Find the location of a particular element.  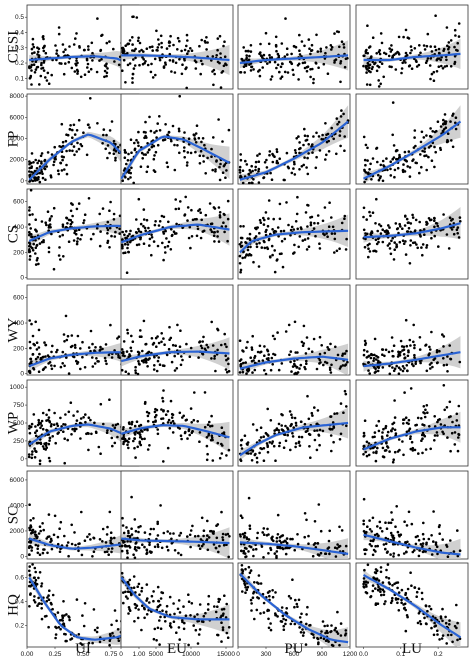

panel-wp-eu is located at coordinates (177, 423).